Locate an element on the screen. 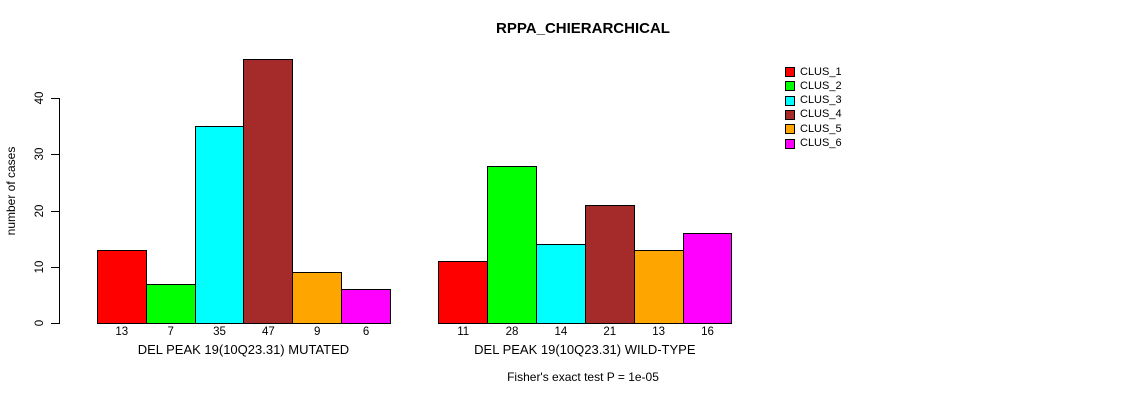 The image size is (1140, 400). bar-clus_6-group1 is located at coordinates (366, 306).